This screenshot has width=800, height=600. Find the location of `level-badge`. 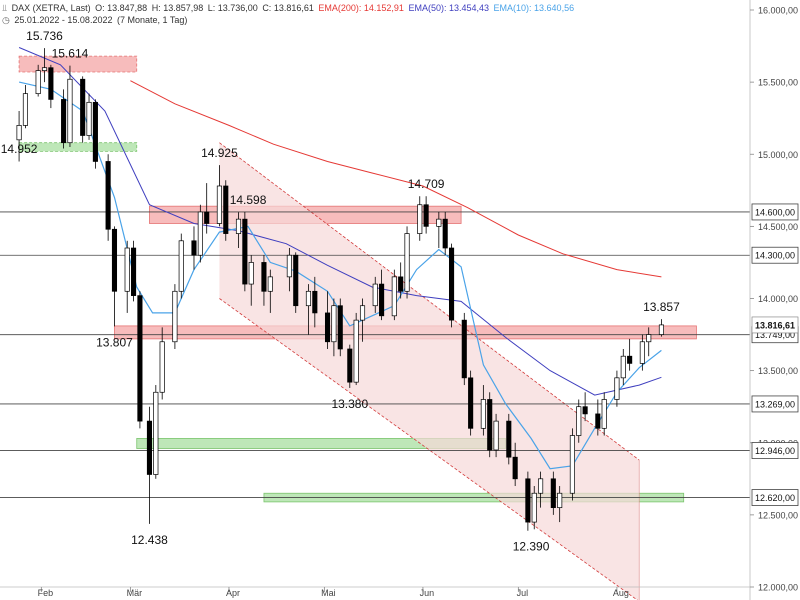

level-badge is located at coordinates (775, 255).